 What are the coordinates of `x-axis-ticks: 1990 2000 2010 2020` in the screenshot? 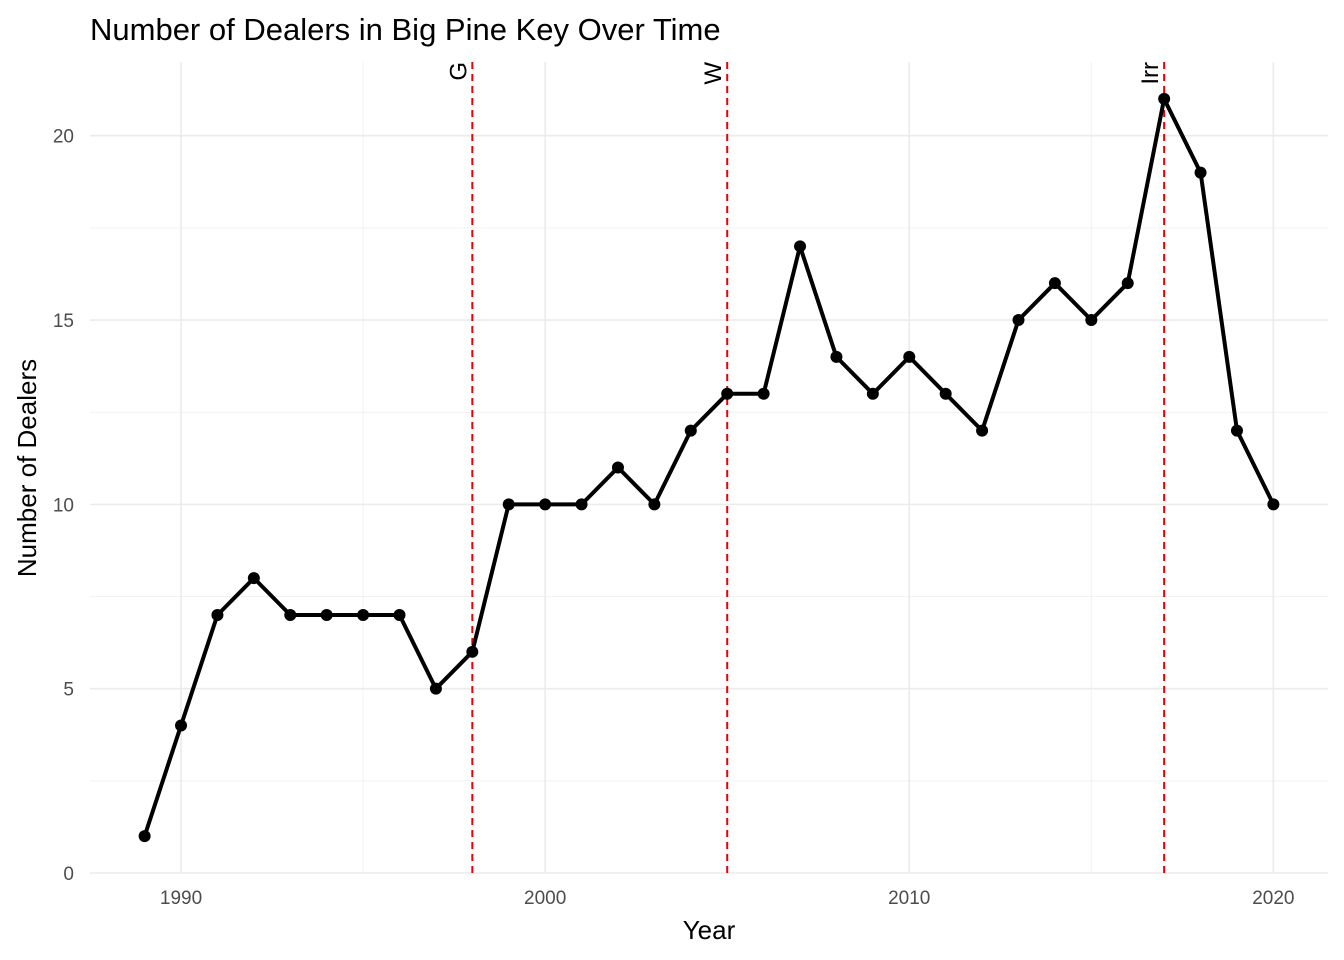 It's located at (727, 898).